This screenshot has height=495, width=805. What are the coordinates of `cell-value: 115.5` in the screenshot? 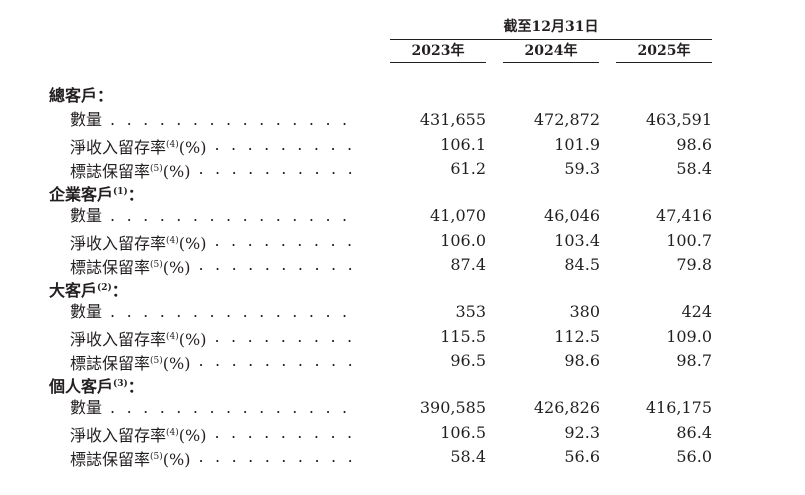 It's located at (463, 336).